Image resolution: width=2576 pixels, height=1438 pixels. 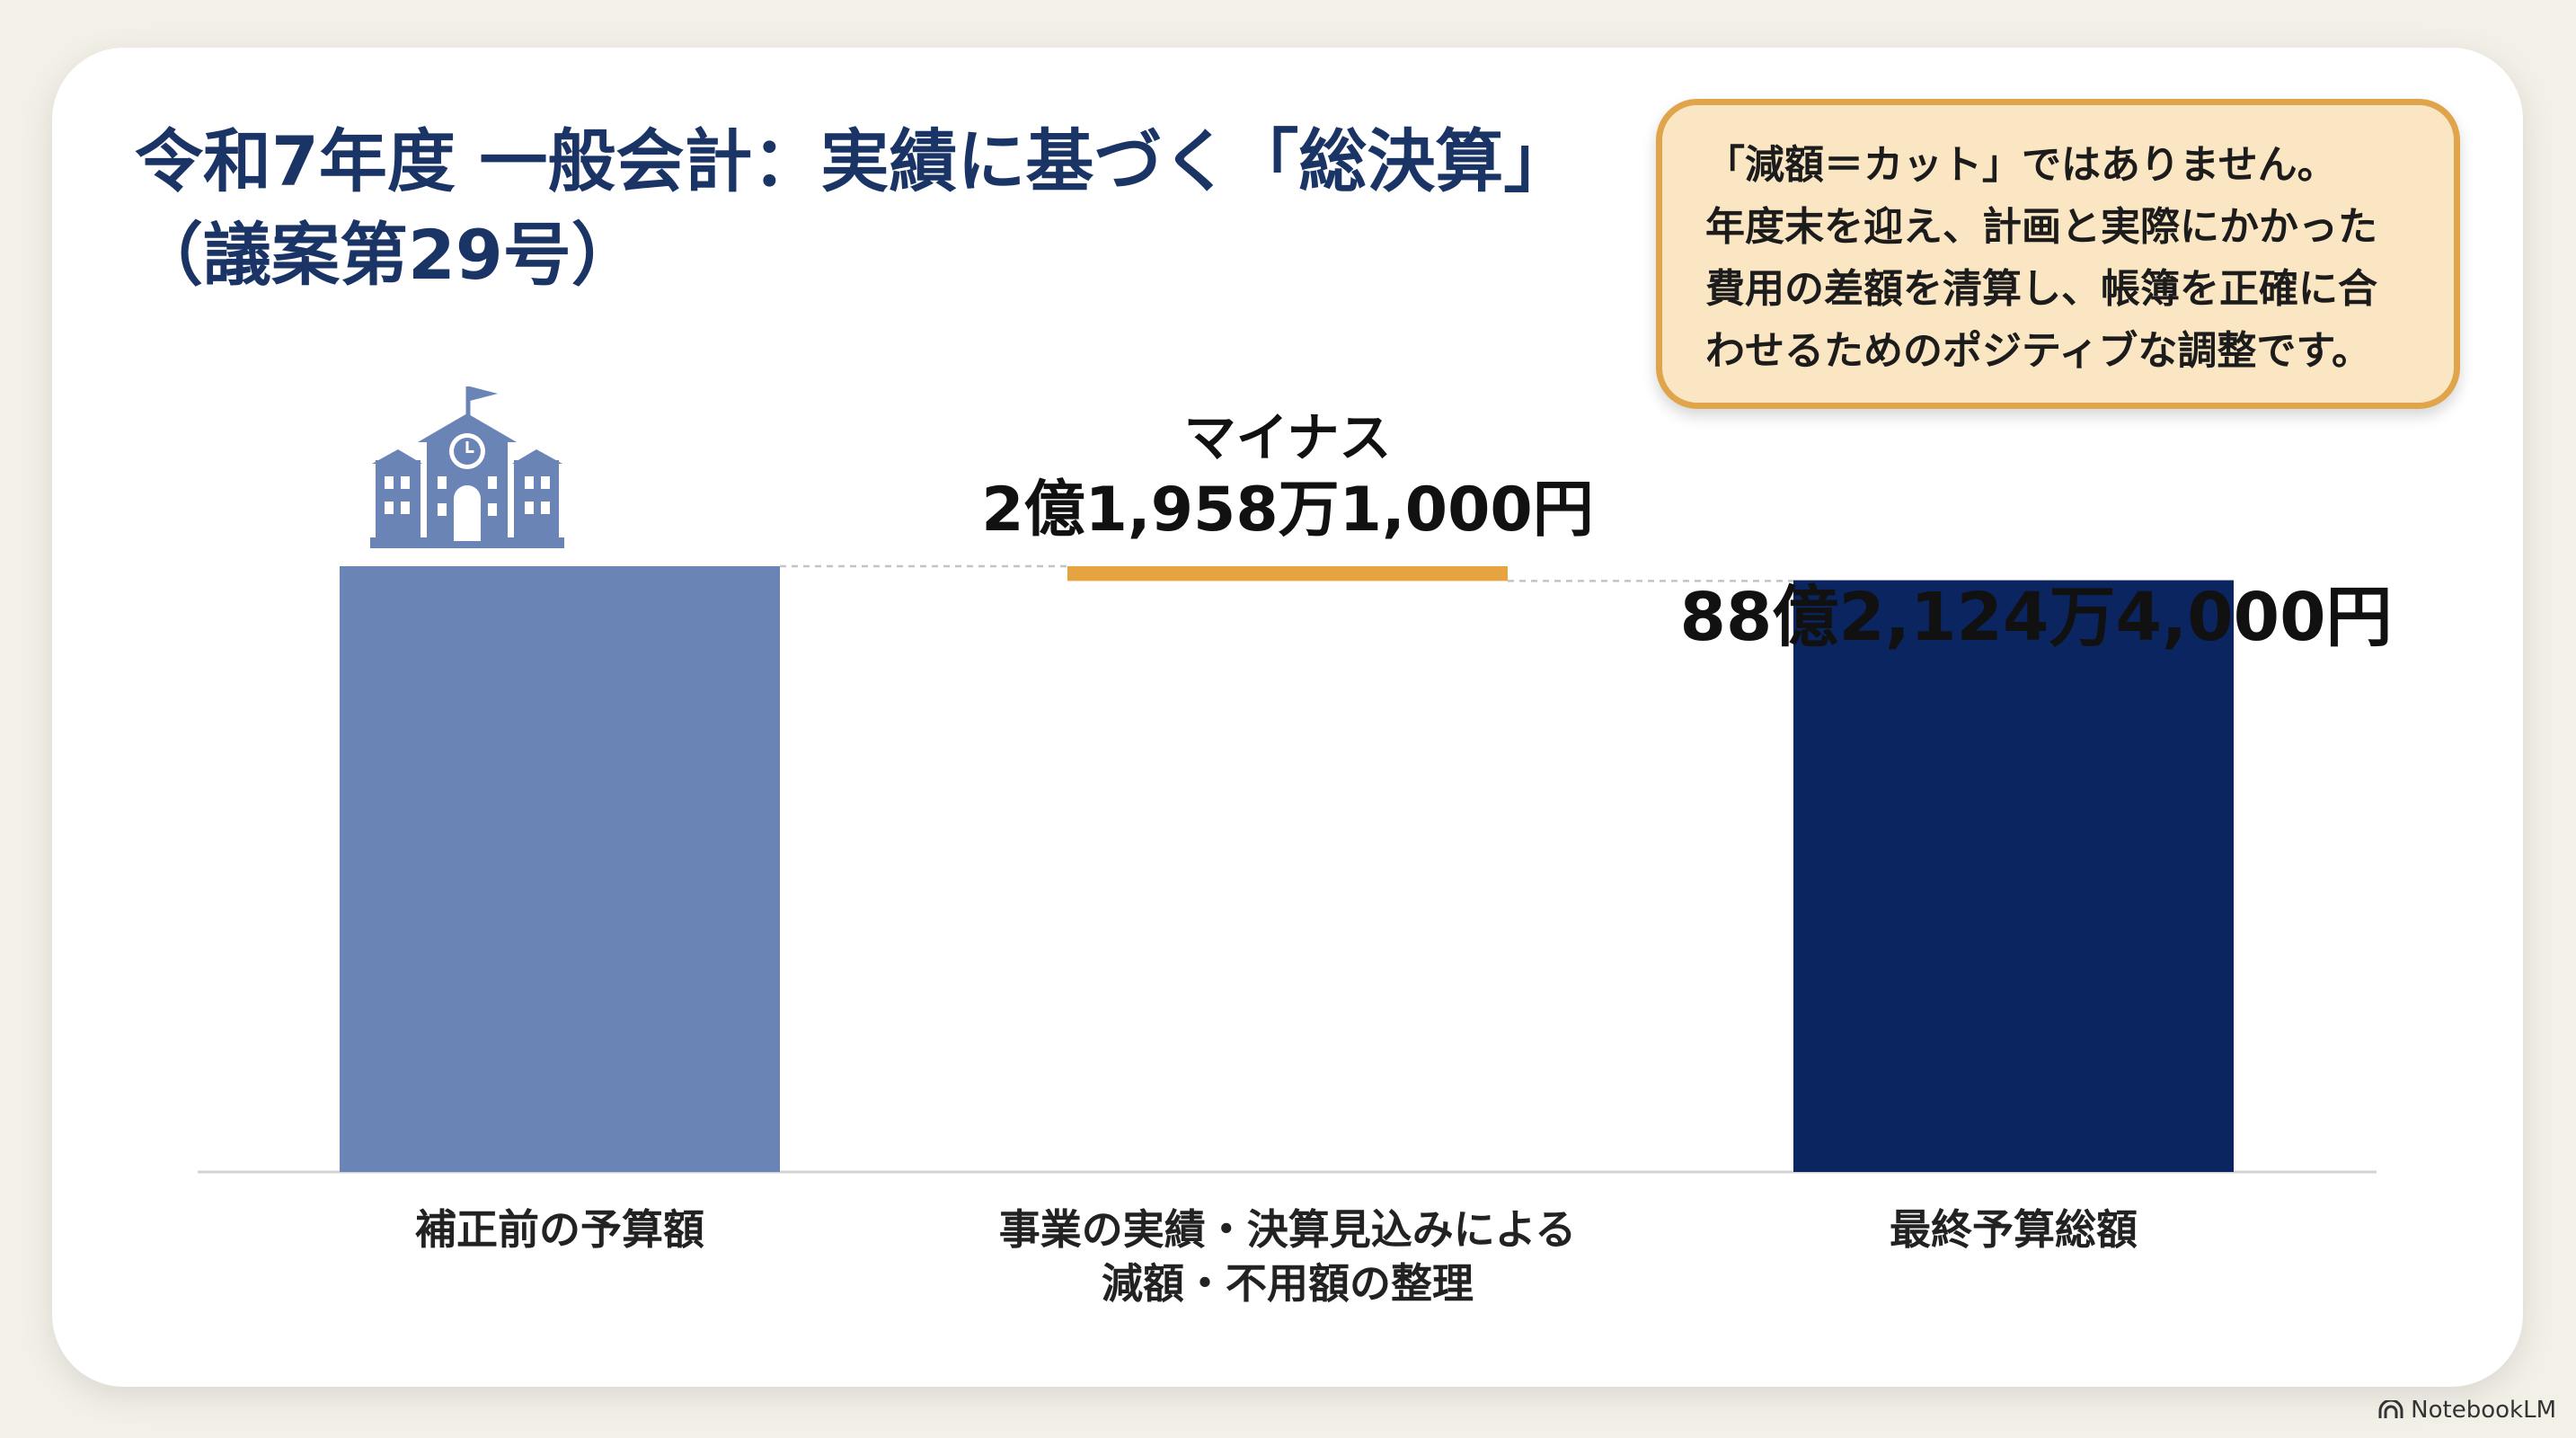 I want to click on category-label-2-line-1: 事業の実績・決算見込みによる, so click(x=1288, y=1229).